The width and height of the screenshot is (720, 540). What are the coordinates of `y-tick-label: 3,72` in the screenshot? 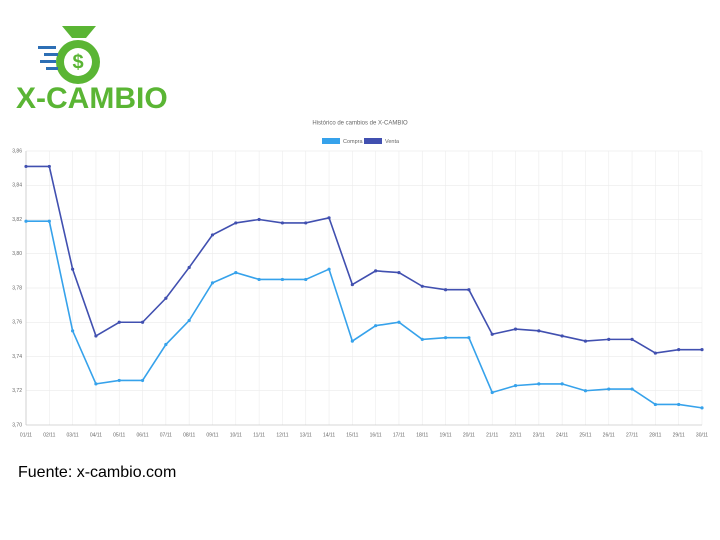 It's located at (17, 391).